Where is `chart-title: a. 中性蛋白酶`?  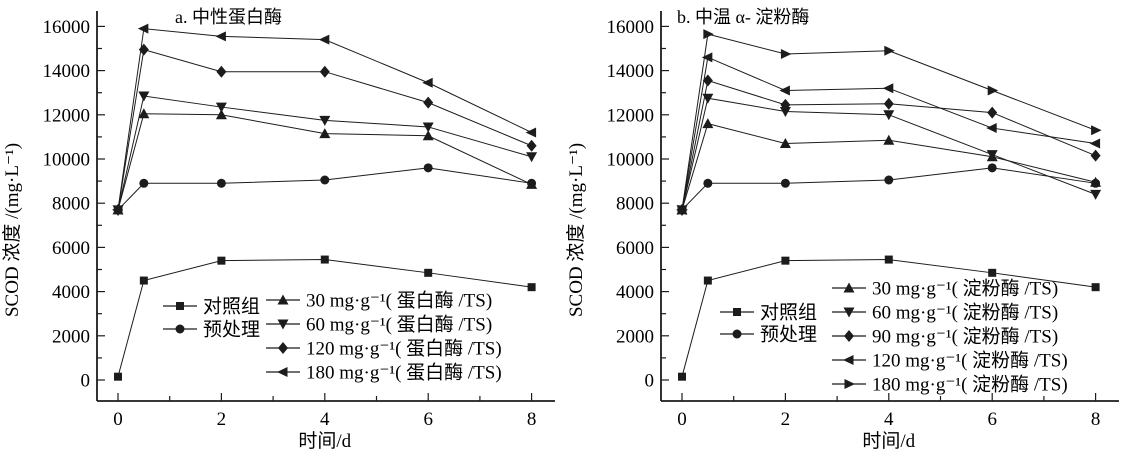 chart-title: a. 中性蛋白酶 is located at coordinates (228, 17).